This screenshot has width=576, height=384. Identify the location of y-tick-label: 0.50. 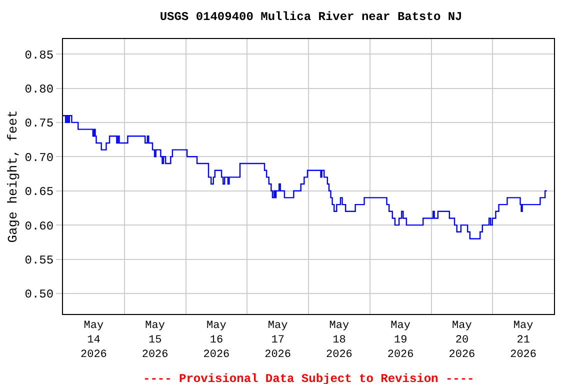
(39, 295).